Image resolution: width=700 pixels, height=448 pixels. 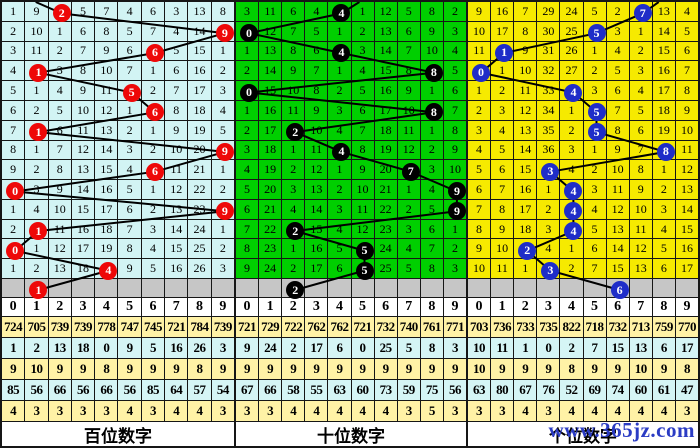 What do you see at coordinates (663, 390) in the screenshot?
I see `stat-cell: 61` at bounding box center [663, 390].